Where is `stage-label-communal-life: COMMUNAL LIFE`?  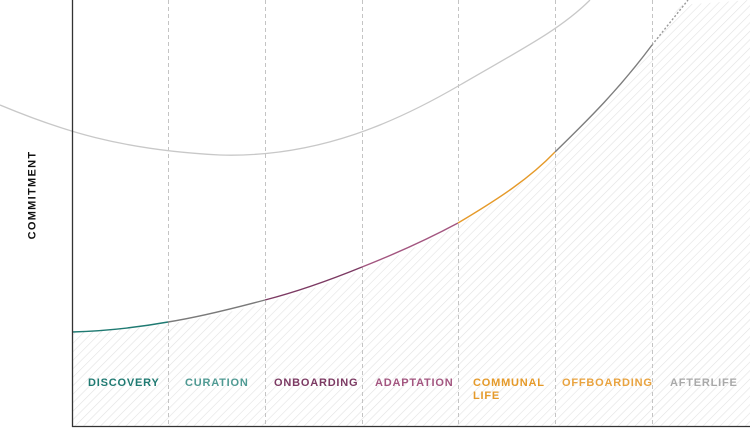
stage-label-communal-life: COMMUNAL LIFE is located at coordinates (509, 389).